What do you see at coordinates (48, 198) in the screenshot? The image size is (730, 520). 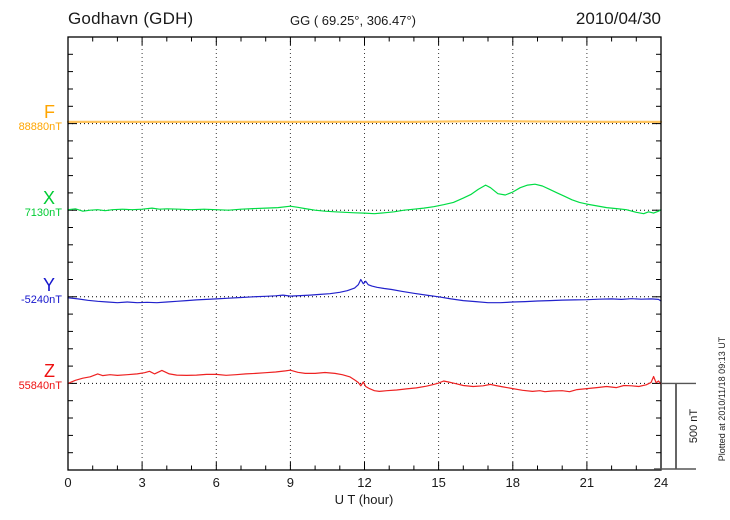 I see `component-letter-X: X` at bounding box center [48, 198].